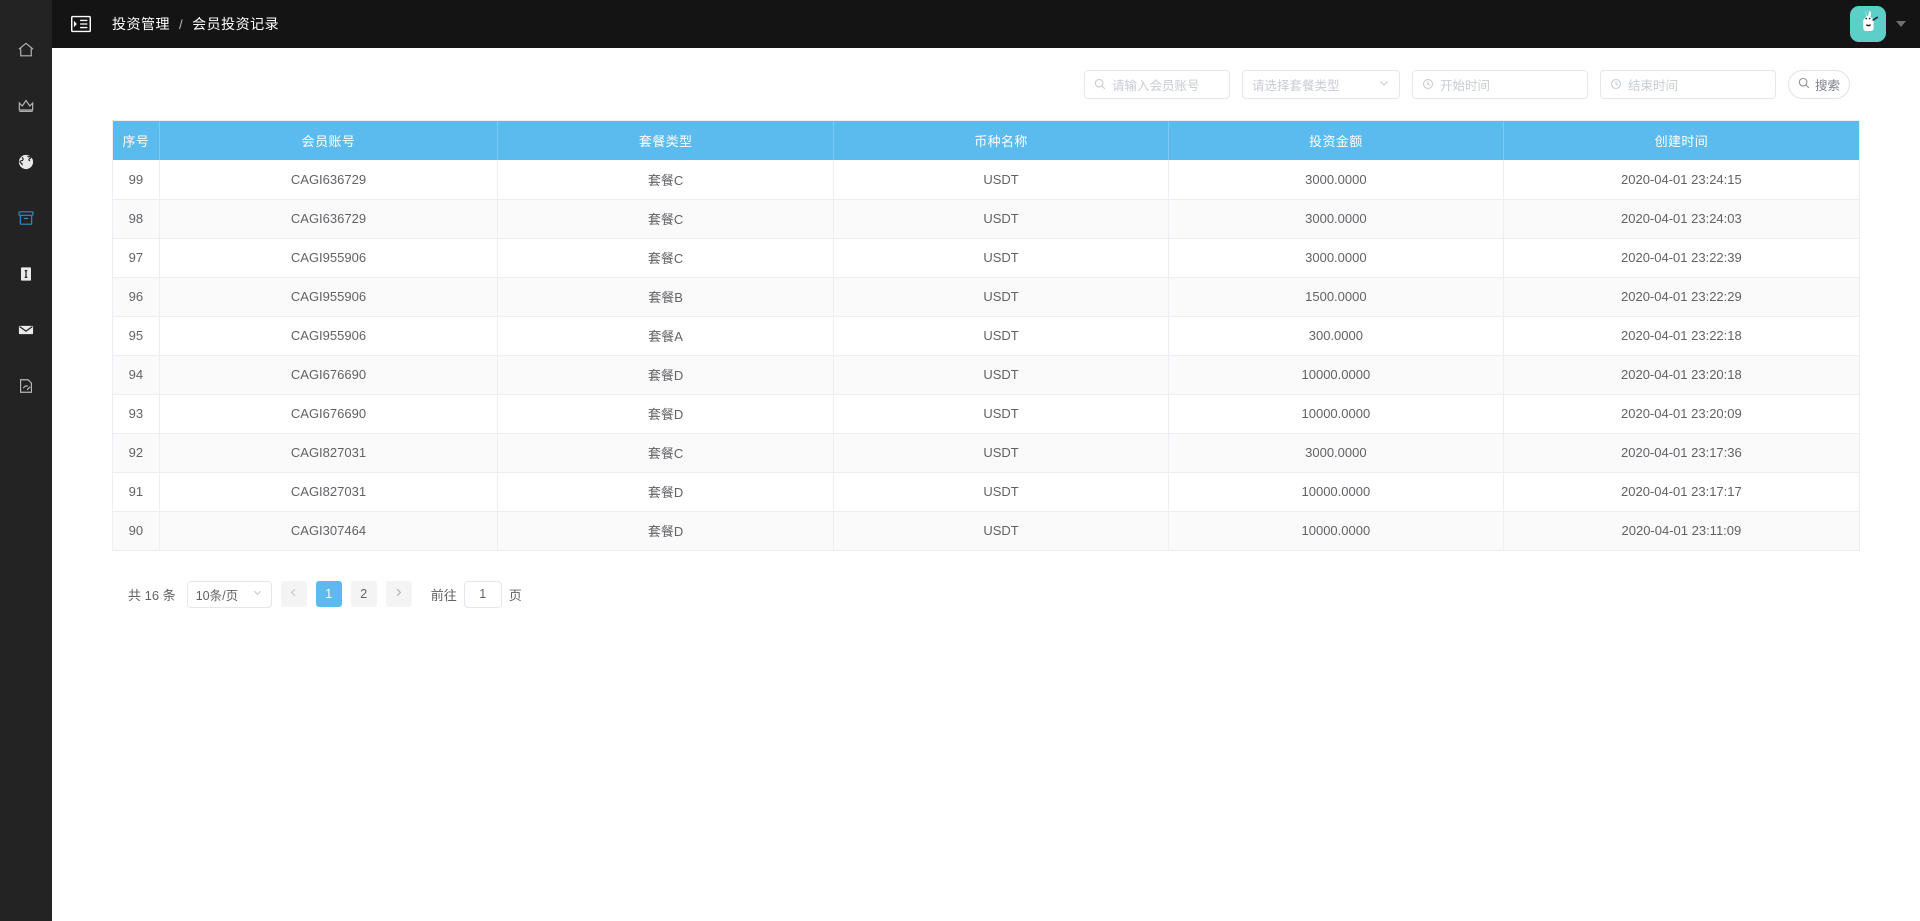 This screenshot has width=1920, height=921. What do you see at coordinates (1681, 140) in the screenshot?
I see `column-header-created: 创建时间` at bounding box center [1681, 140].